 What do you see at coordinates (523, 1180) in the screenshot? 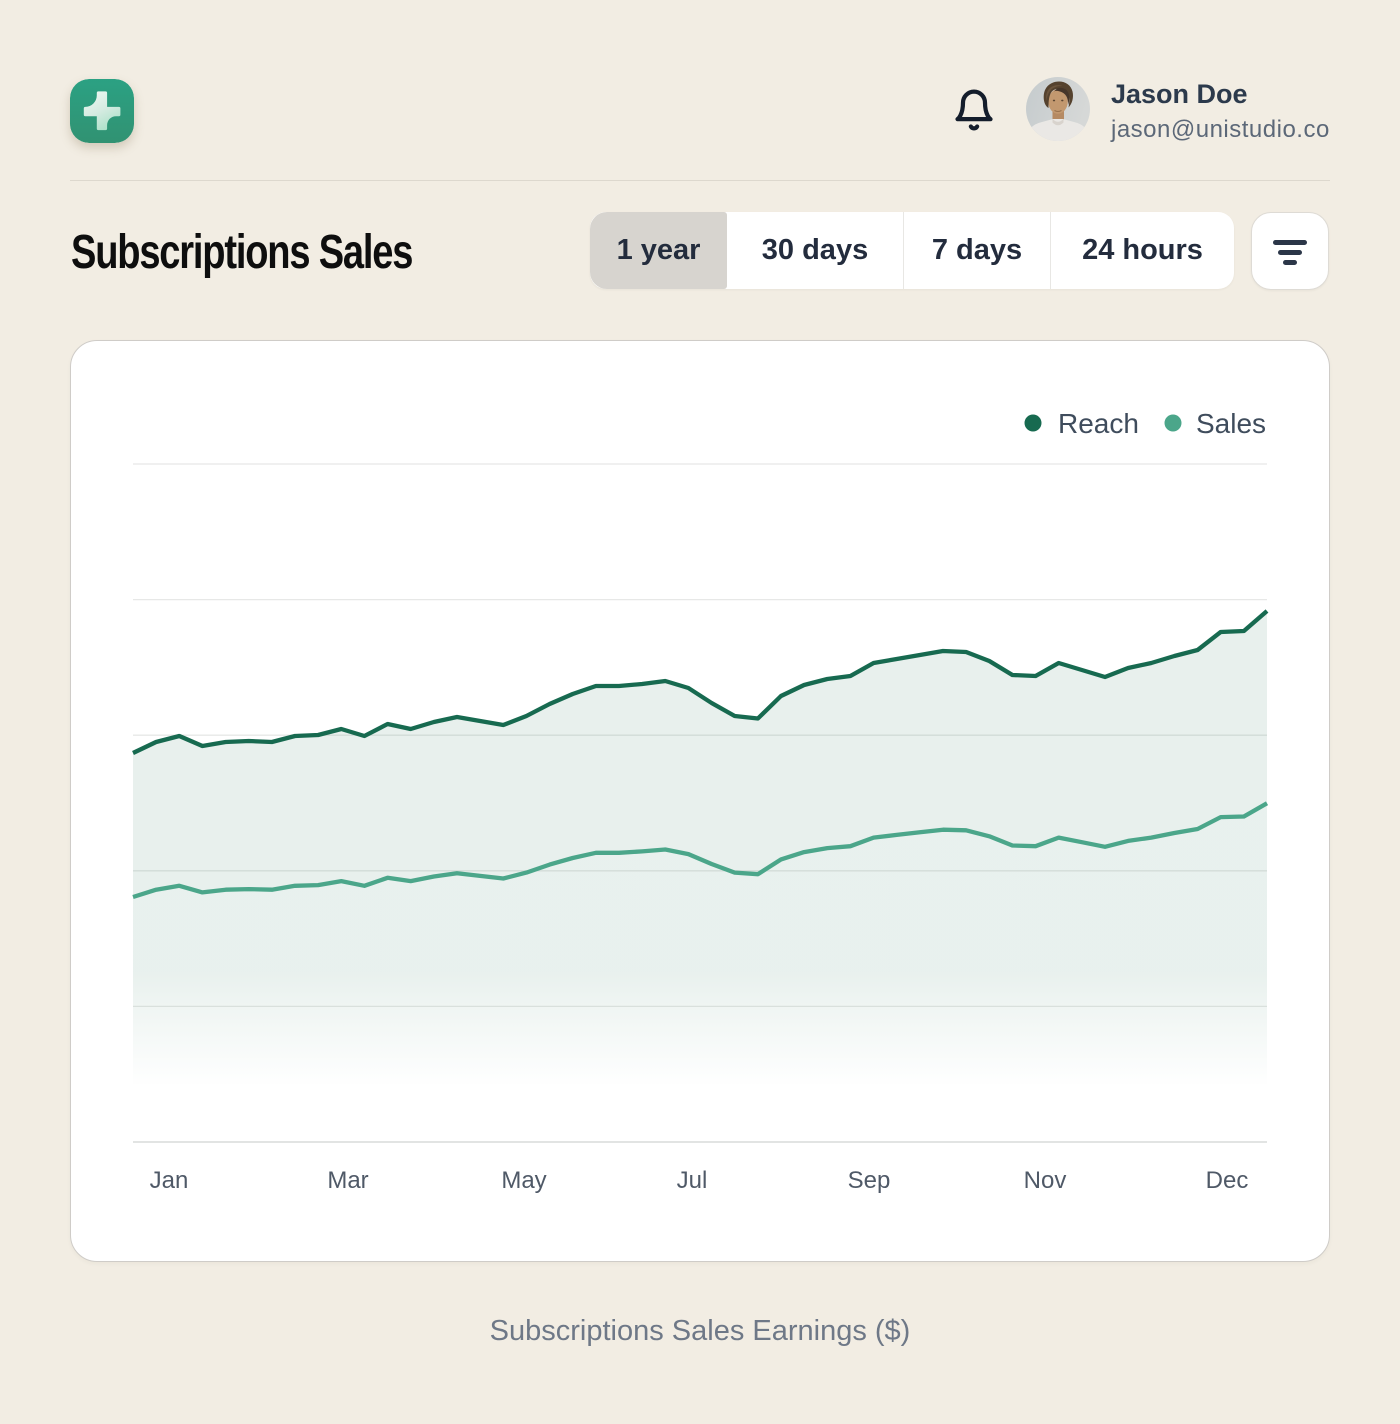
I see `svg-text: May` at bounding box center [523, 1180].